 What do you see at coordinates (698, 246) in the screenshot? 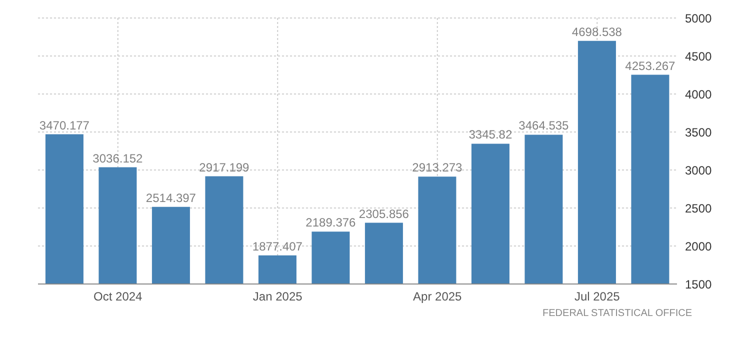
I see `y-tick-label: 2000` at bounding box center [698, 246].